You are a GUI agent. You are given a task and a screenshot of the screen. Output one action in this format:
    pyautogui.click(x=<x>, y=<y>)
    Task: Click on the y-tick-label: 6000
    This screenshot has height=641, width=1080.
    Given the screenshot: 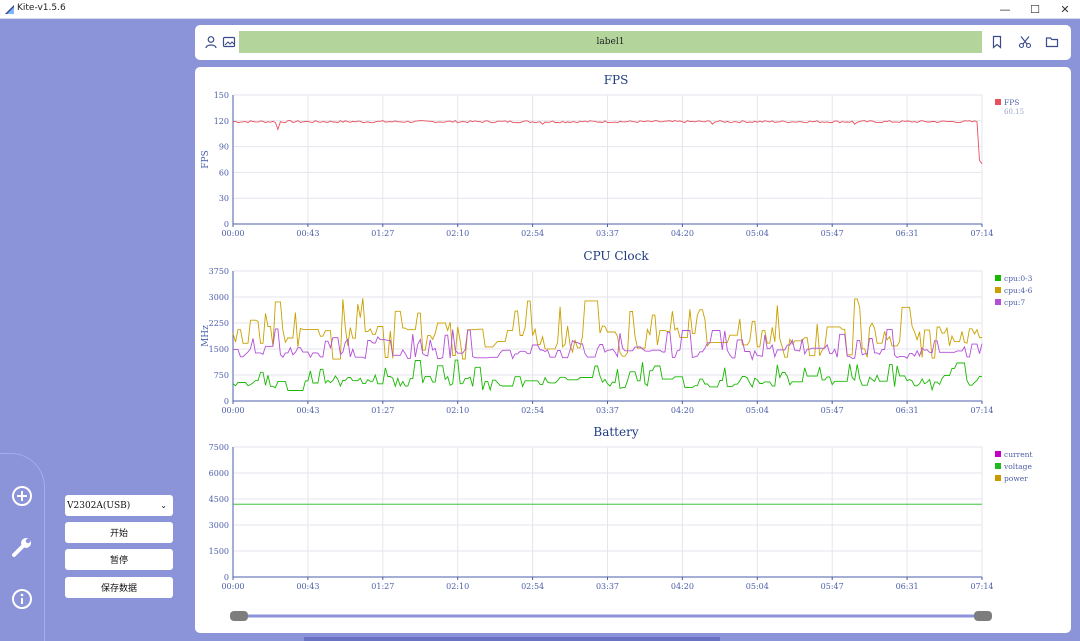 What is the action you would take?
    pyautogui.click(x=219, y=473)
    